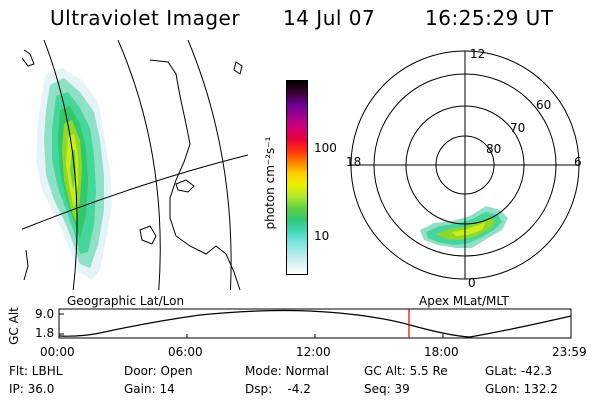 Image resolution: width=600 pixels, height=400 pixels. Describe the element at coordinates (387, 389) in the screenshot. I see `seq-info: Seq: 39` at that location.